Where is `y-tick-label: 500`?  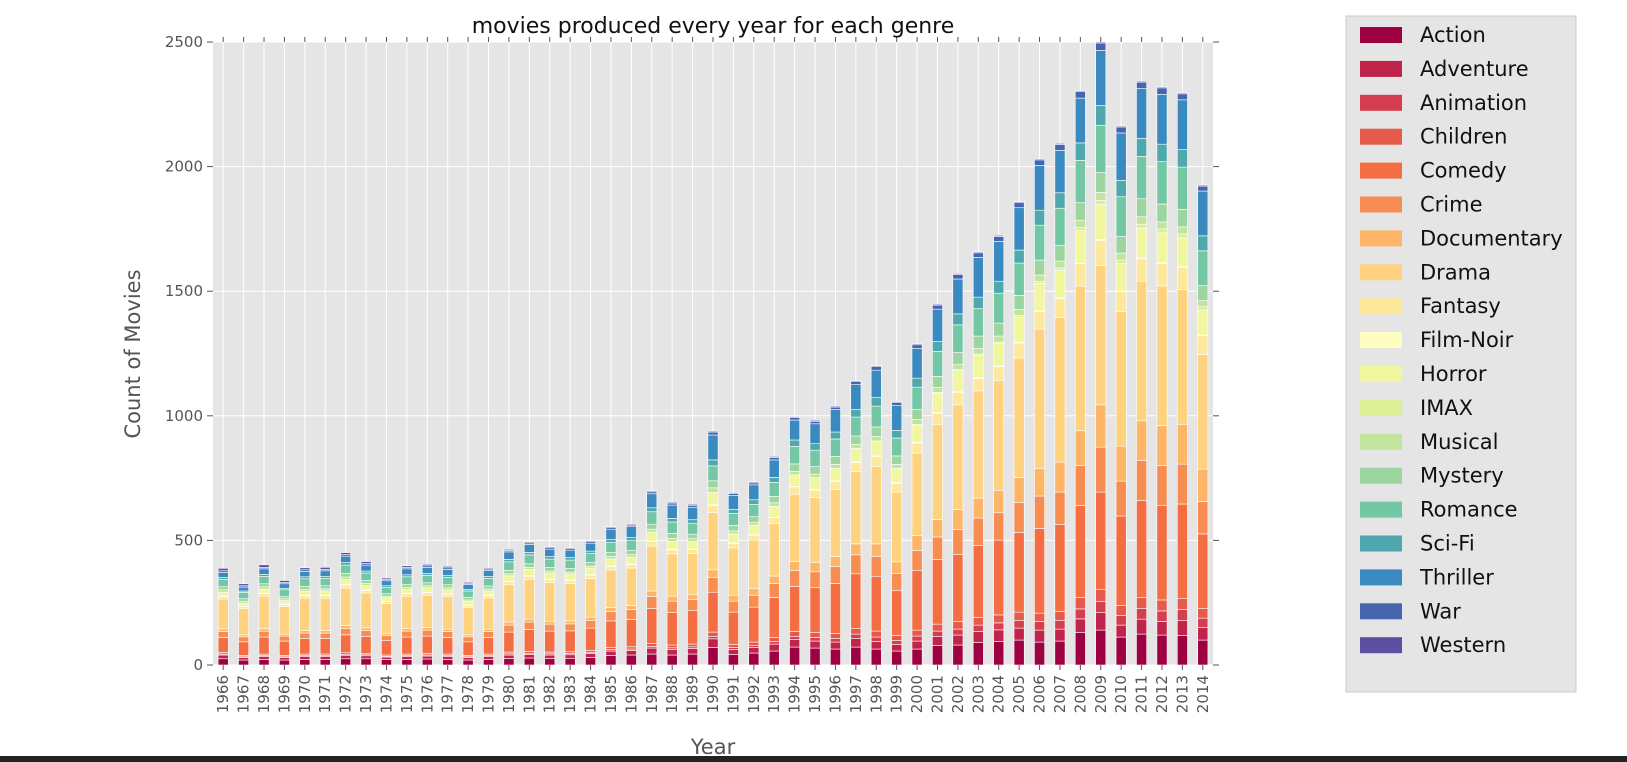 y-tick-label: 500 is located at coordinates (188, 540).